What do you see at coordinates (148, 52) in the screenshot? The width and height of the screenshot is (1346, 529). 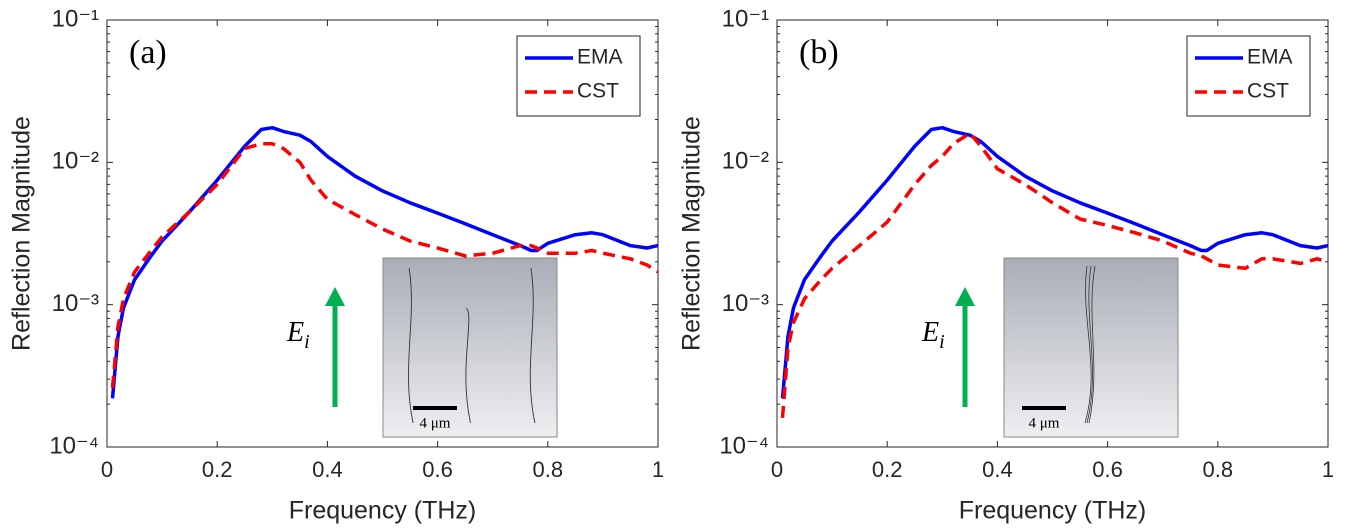 I see `panel-label: (a)` at bounding box center [148, 52].